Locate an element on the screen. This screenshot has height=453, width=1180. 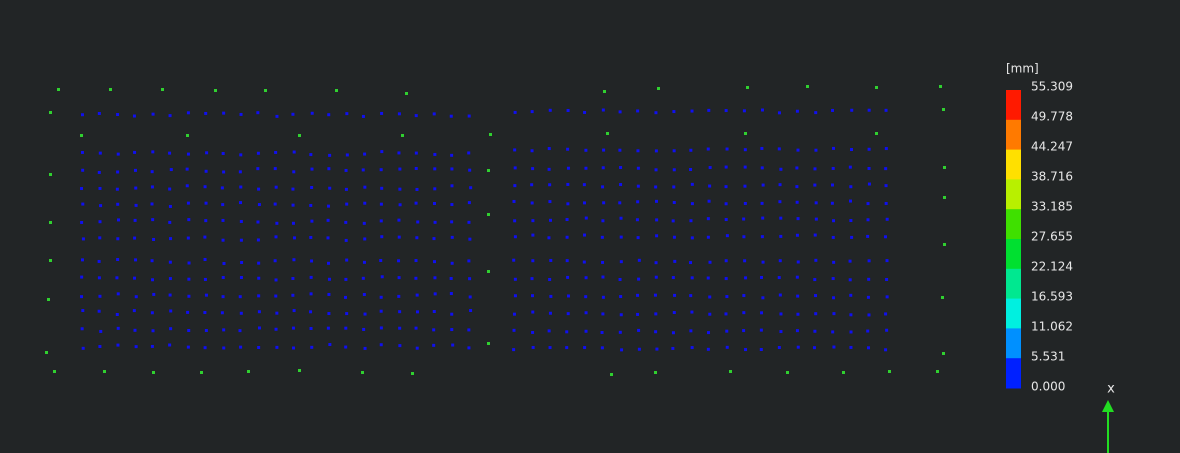
scale-label: 27.655 is located at coordinates (1052, 237).